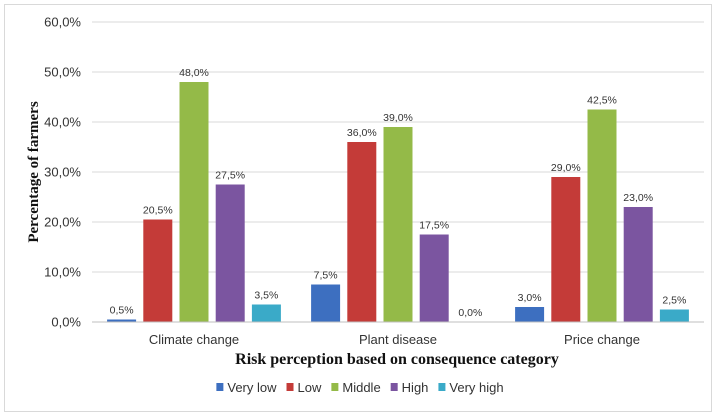 Image resolution: width=720 pixels, height=419 pixels. What do you see at coordinates (266, 296) in the screenshot?
I see `data-label: 3,5%` at bounding box center [266, 296].